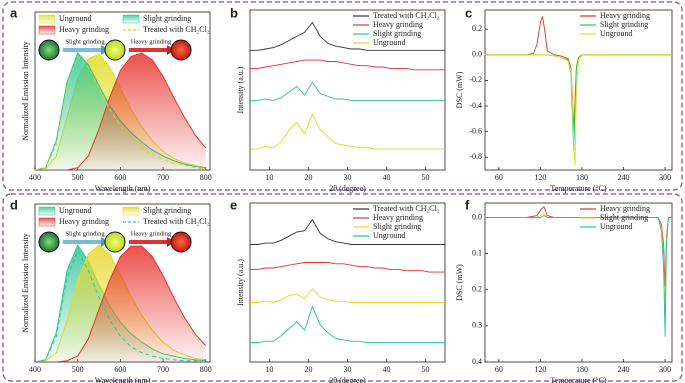 The height and width of the screenshot is (383, 685). I want to click on panel-letter: d, so click(14, 204).